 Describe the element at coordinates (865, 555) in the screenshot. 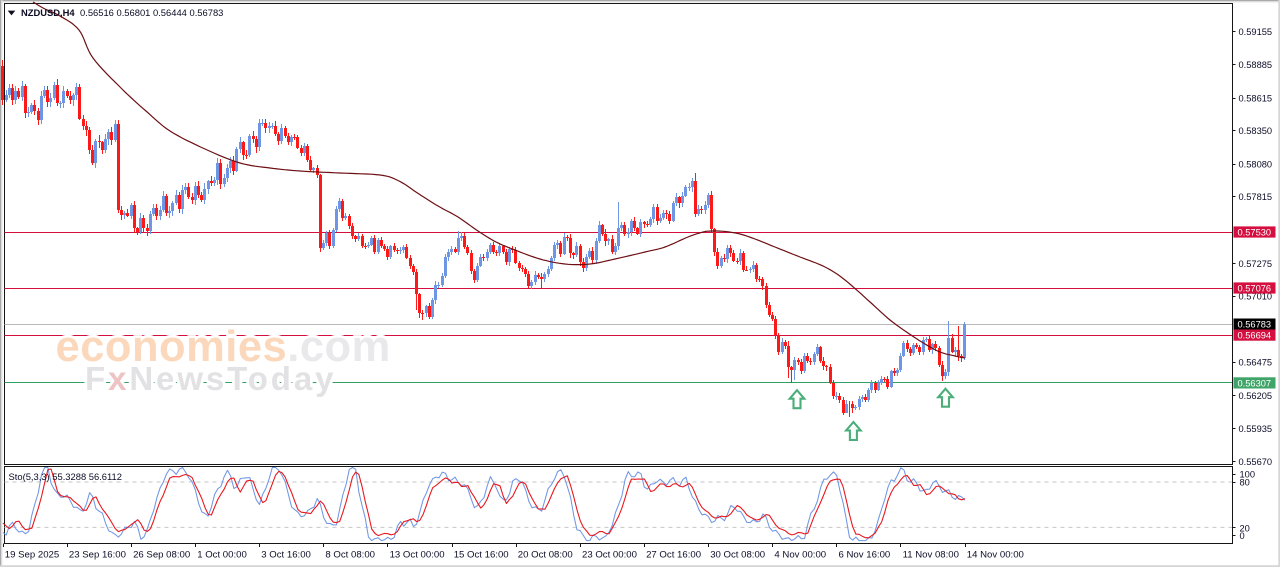

I see `svg-text: 6 Nov 16:00` at that location.